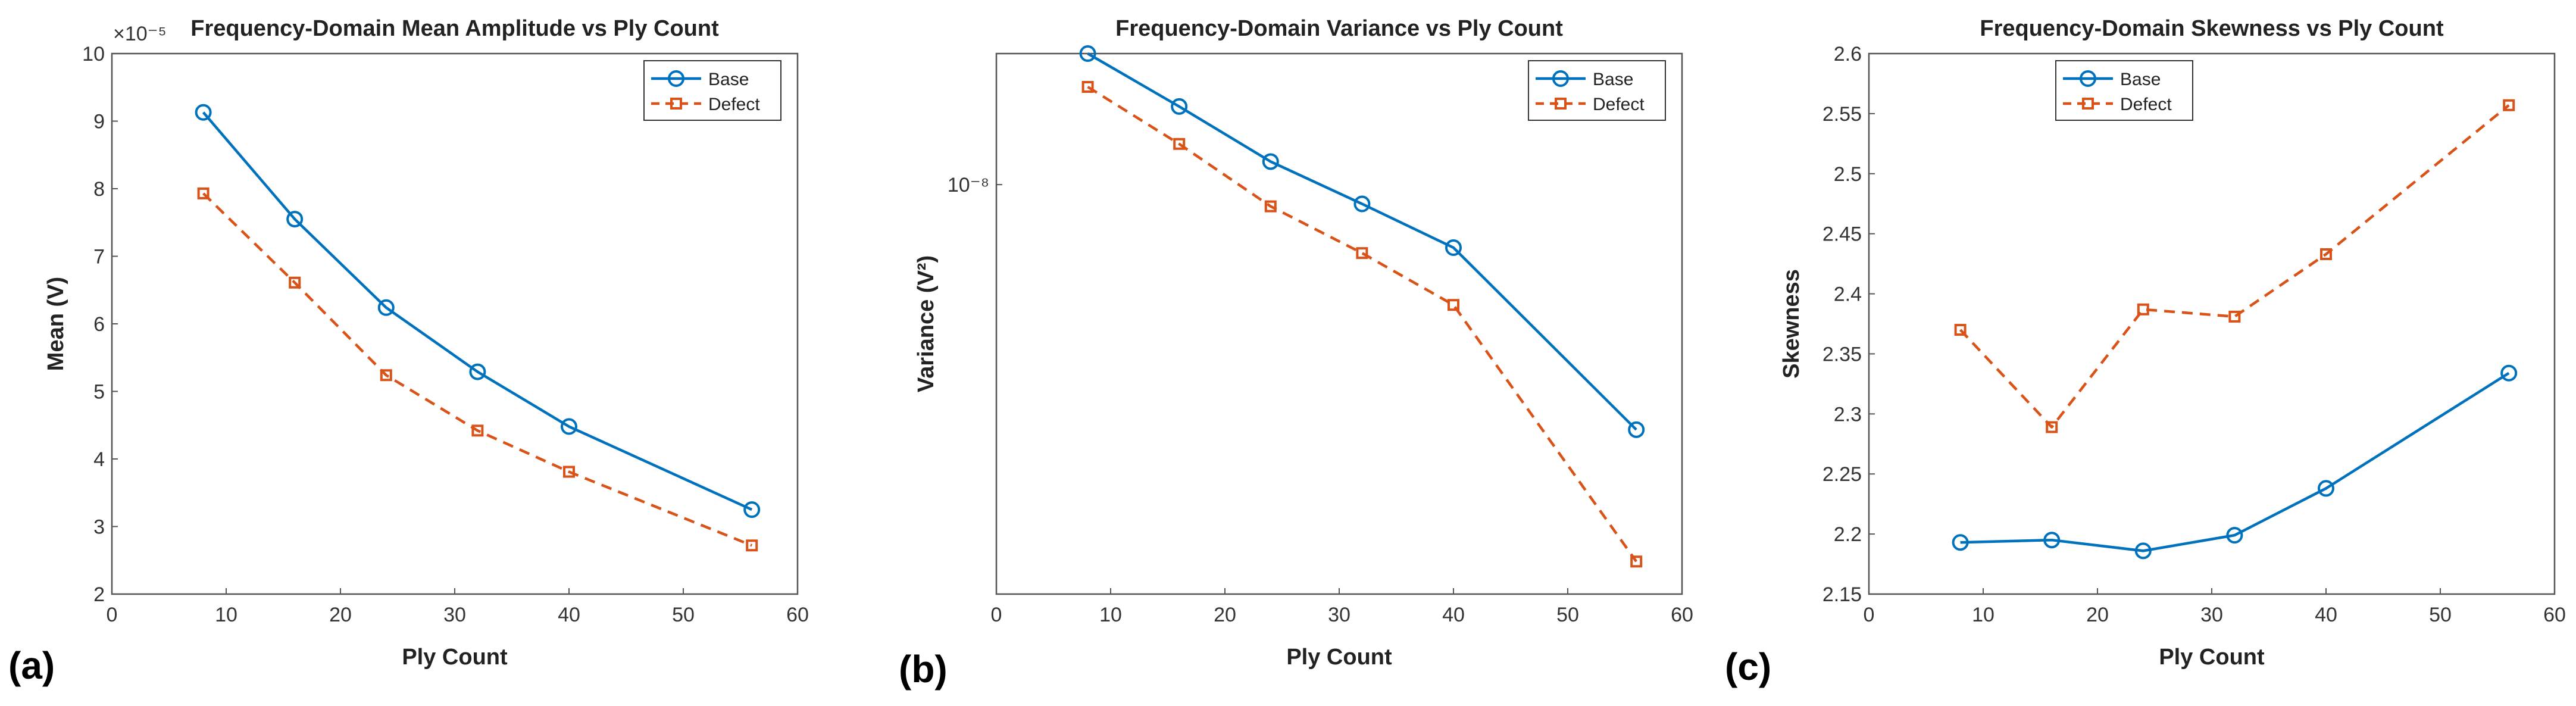 This screenshot has height=706, width=2576. I want to click on legend-label: Base, so click(1613, 79).